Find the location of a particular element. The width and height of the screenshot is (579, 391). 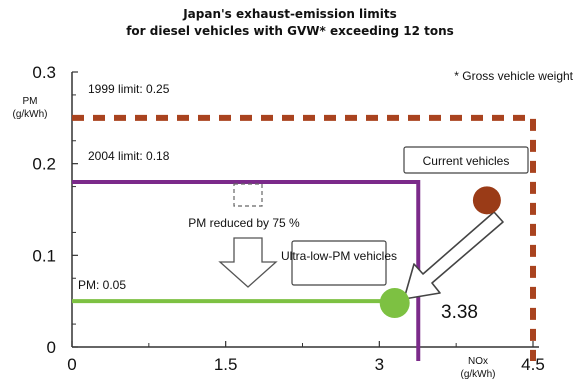

x-tick-label: 0 is located at coordinates (71, 364).